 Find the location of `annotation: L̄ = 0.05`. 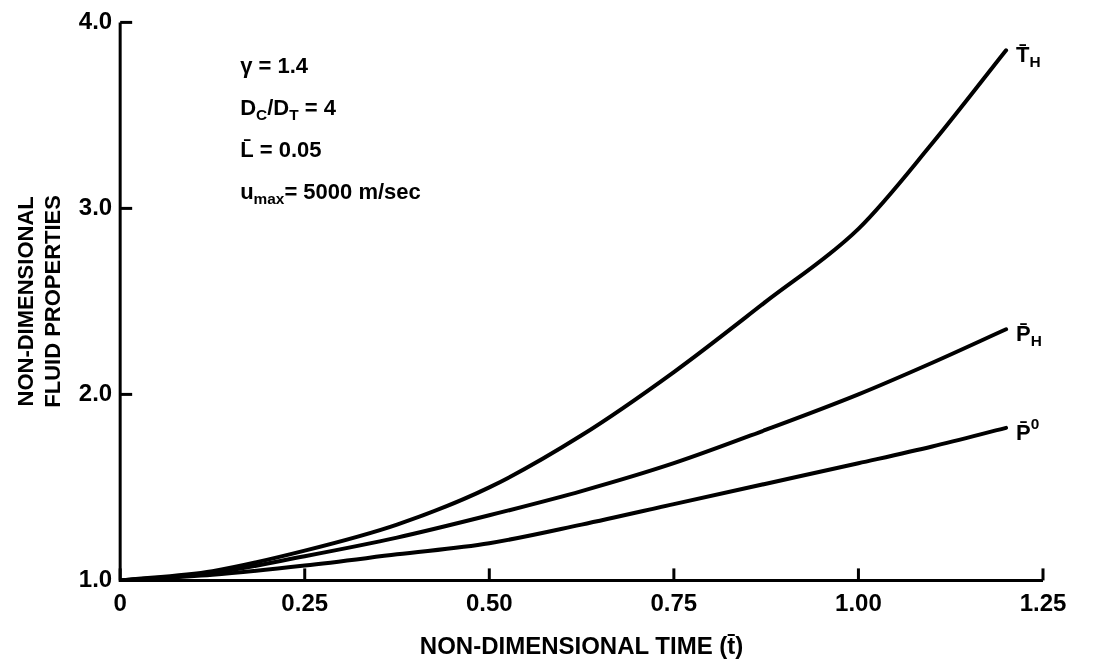

annotation: L̄ = 0.05 is located at coordinates (281, 150).